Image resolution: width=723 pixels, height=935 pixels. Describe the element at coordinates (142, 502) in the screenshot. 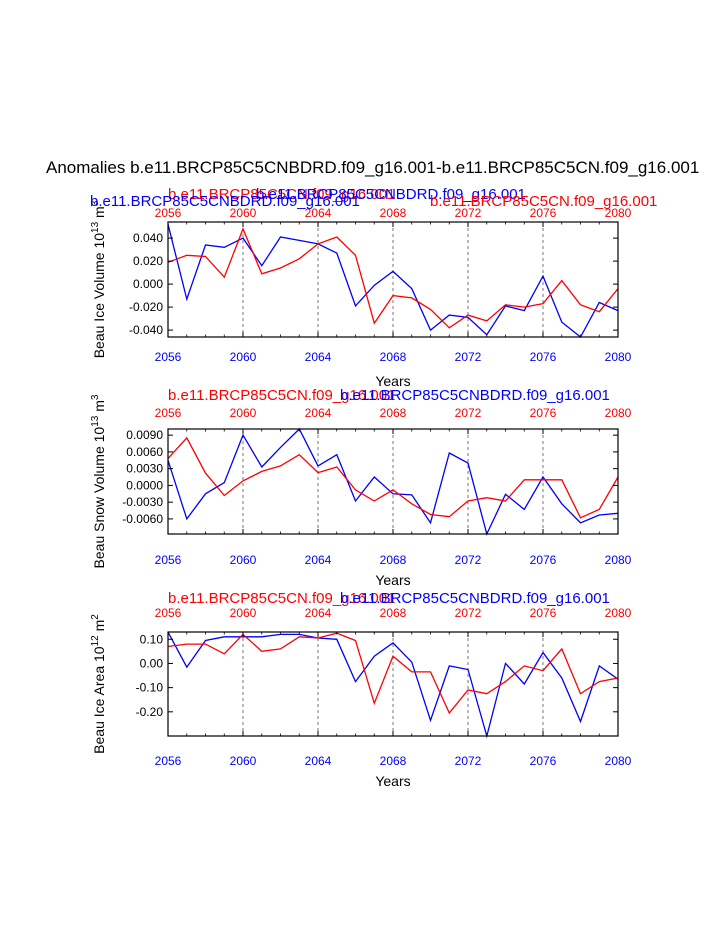

I see `y-tick-label: -0.0030` at that location.